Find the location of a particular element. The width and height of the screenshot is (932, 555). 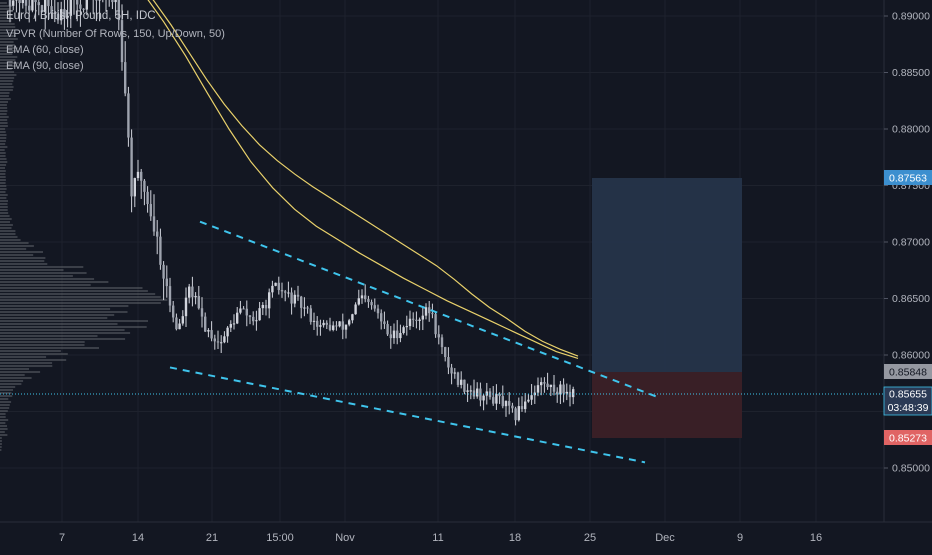

risk-reward-zones is located at coordinates (667, 308).